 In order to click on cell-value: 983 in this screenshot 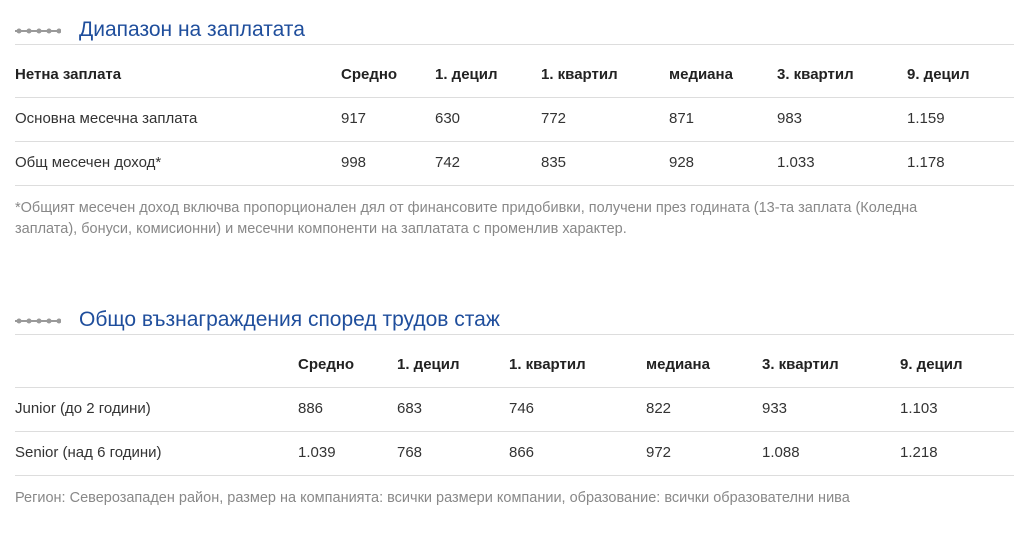, I will do `click(790, 118)`.